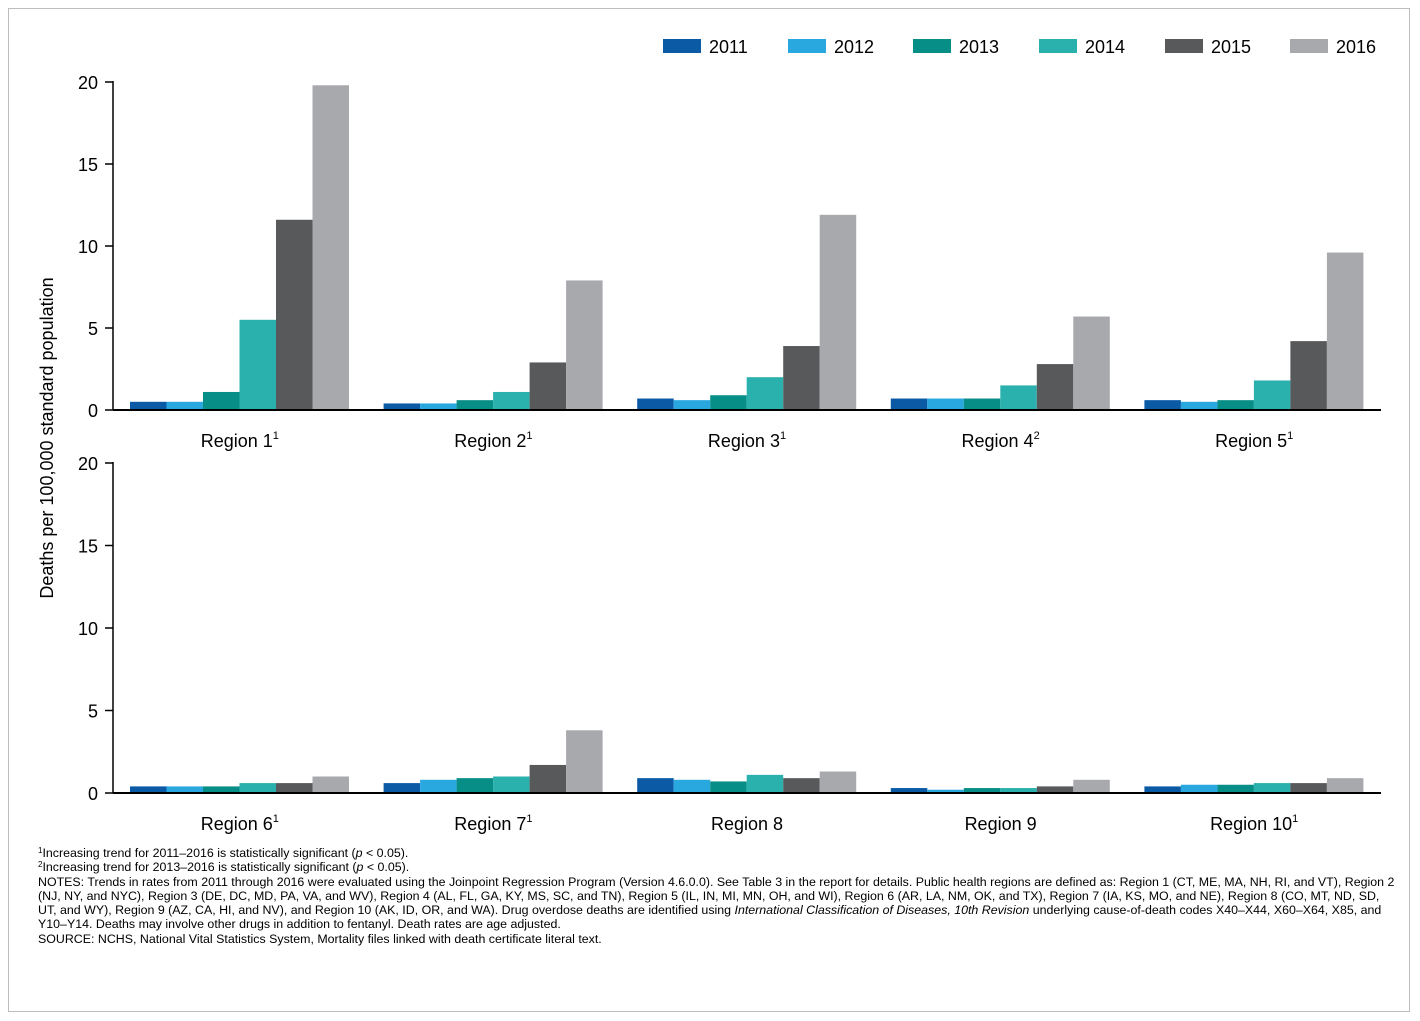 The height and width of the screenshot is (1021, 1420). What do you see at coordinates (1272, 788) in the screenshot?
I see `bar-region-10-2014` at bounding box center [1272, 788].